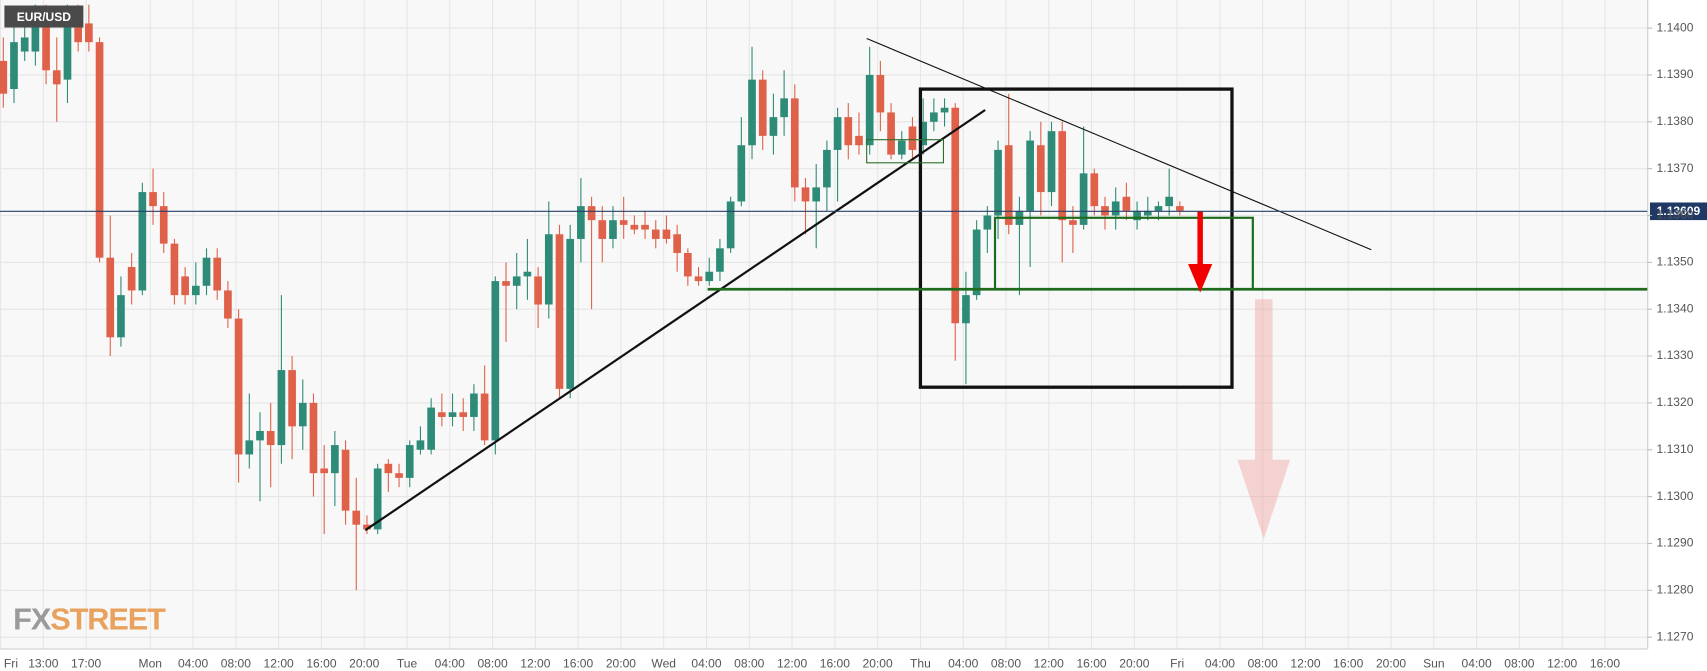 The width and height of the screenshot is (1707, 671). Describe the element at coordinates (853, 211) in the screenshot. I see `overlay: 1.13609` at that location.